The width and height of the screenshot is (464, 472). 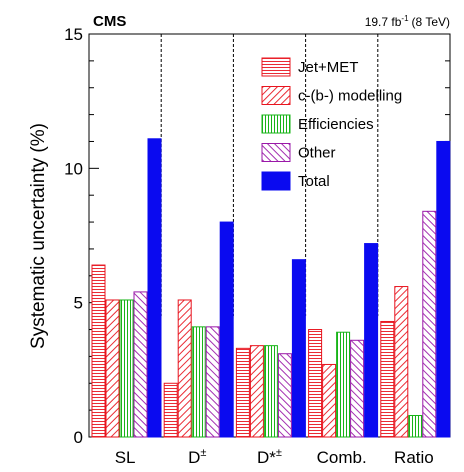 I want to click on x-tick-label: Ratio, so click(x=414, y=457).